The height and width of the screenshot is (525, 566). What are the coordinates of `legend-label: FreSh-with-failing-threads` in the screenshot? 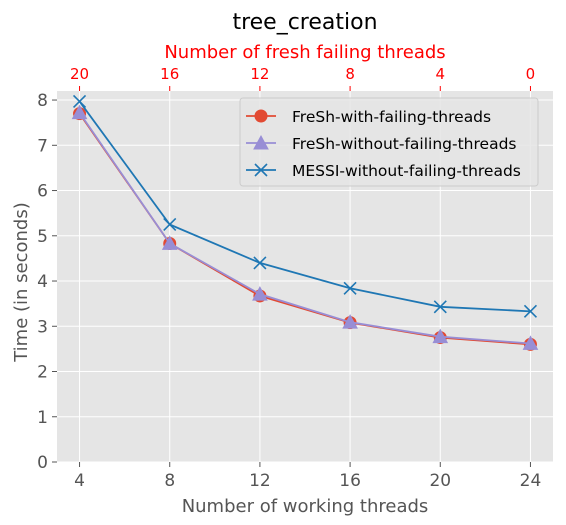 It's located at (391, 117).